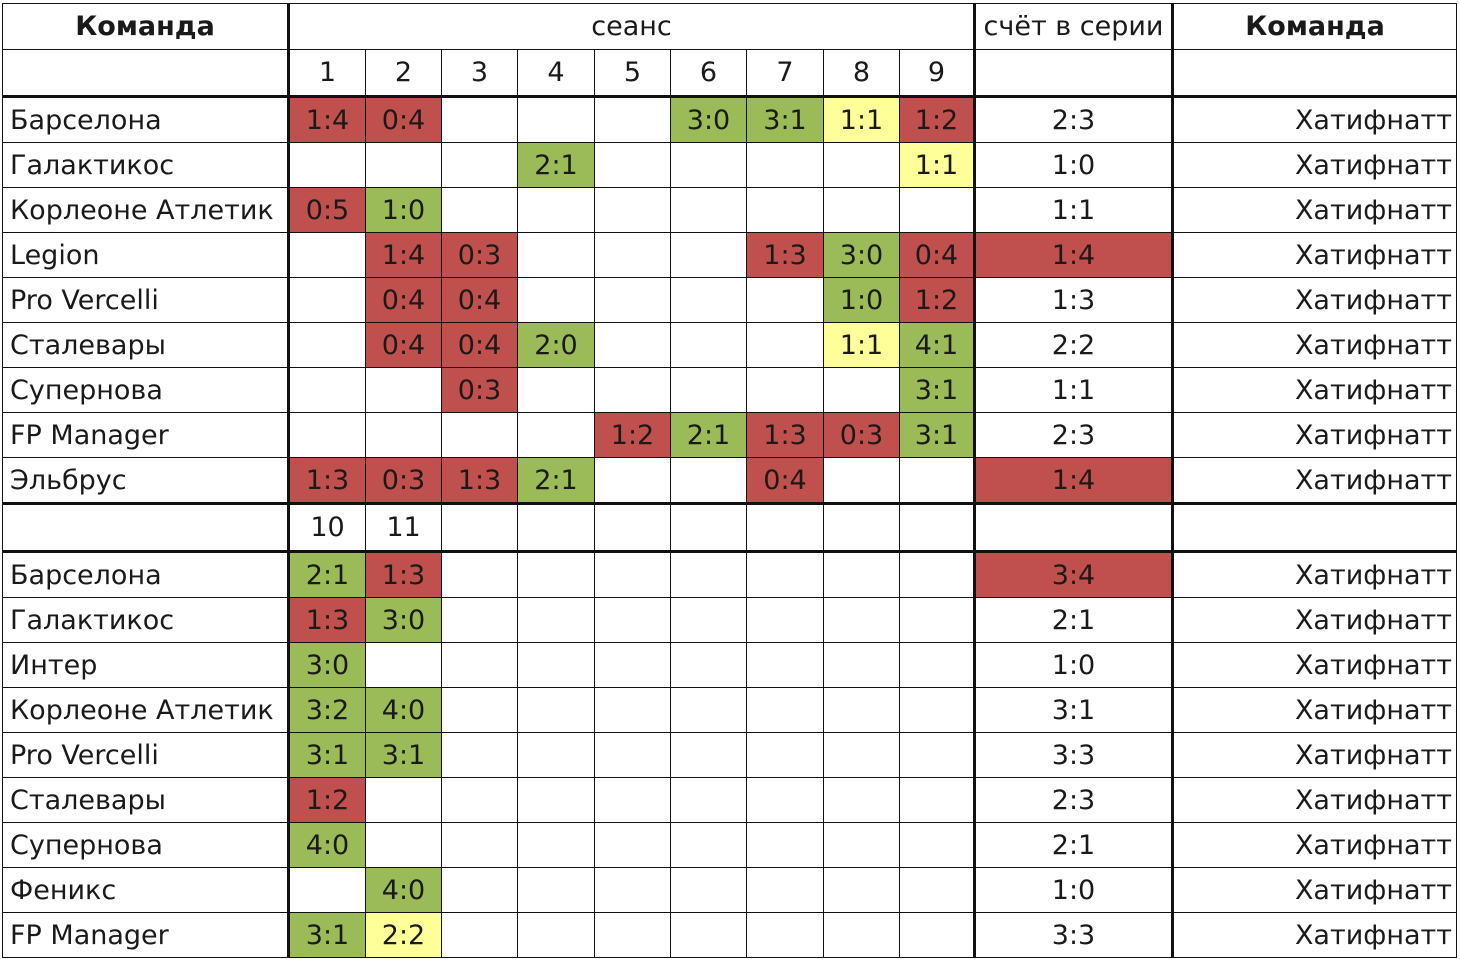  Describe the element at coordinates (729, 574) in the screenshot. I see `table-row: Барселона 2:1 1:3 3:4 Хатифнатт` at that location.